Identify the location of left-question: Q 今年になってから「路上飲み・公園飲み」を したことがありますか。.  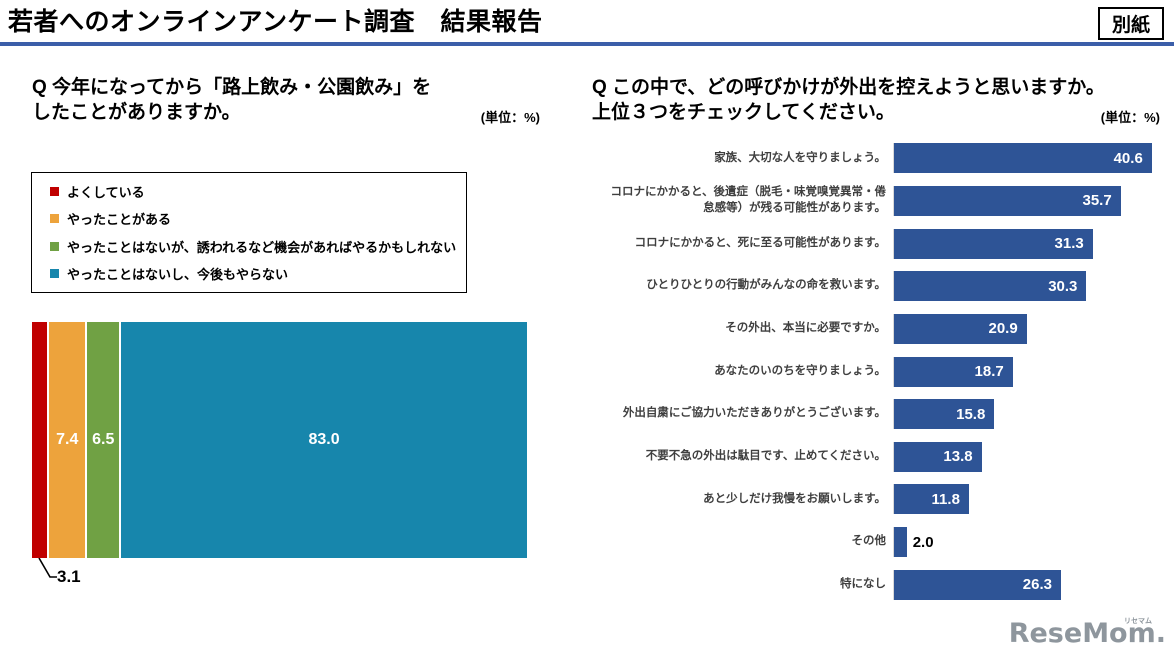
(267, 100).